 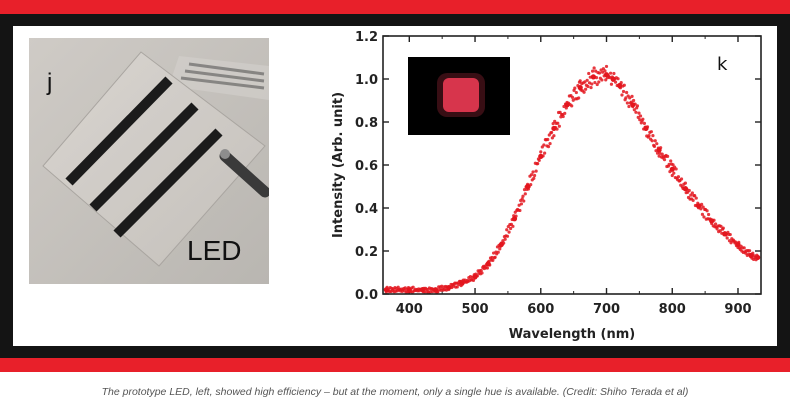 What do you see at coordinates (366, 37) in the screenshot?
I see `y-tick-label: 1.2` at bounding box center [366, 37].